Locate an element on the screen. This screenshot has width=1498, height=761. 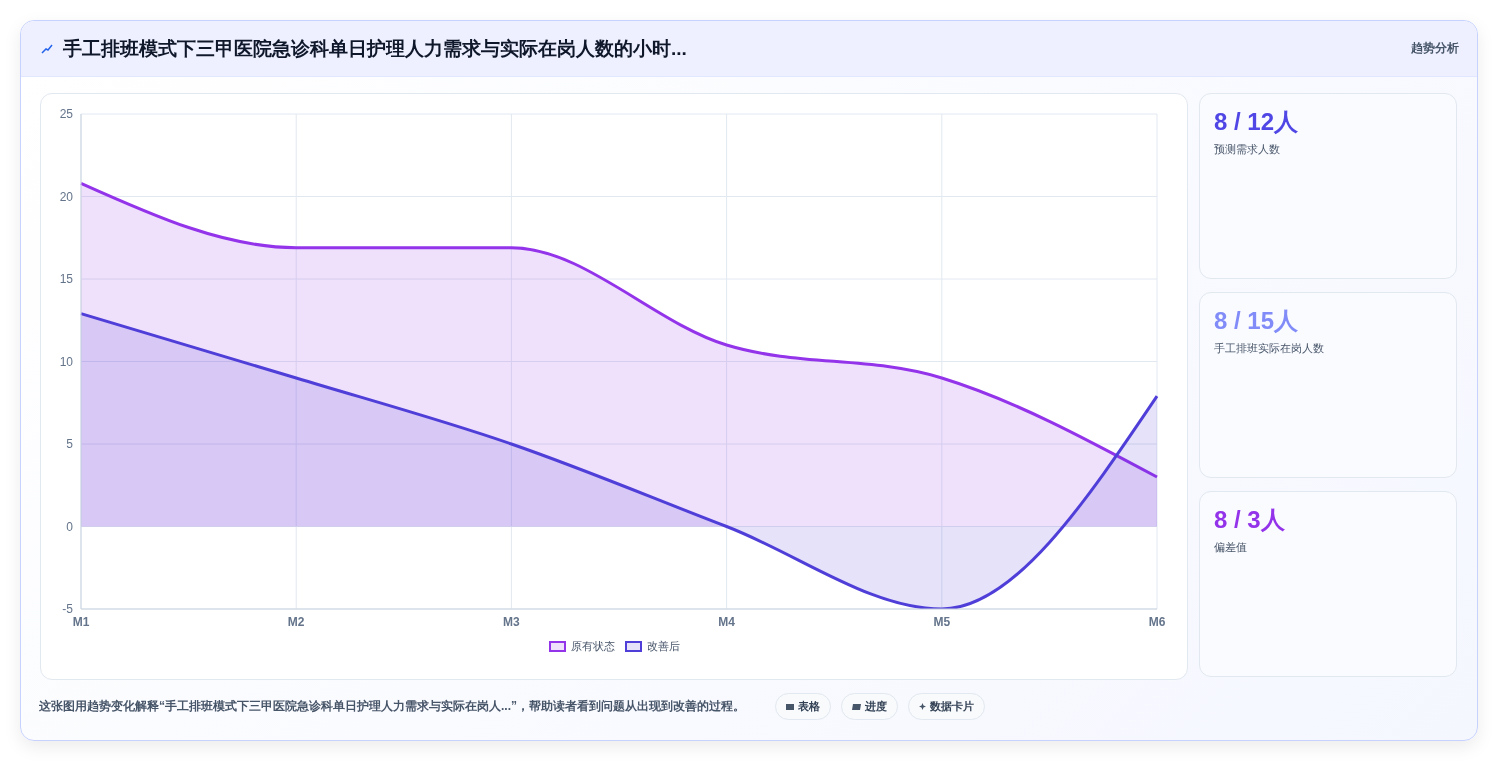
x-tick-label: M2 is located at coordinates (296, 621).